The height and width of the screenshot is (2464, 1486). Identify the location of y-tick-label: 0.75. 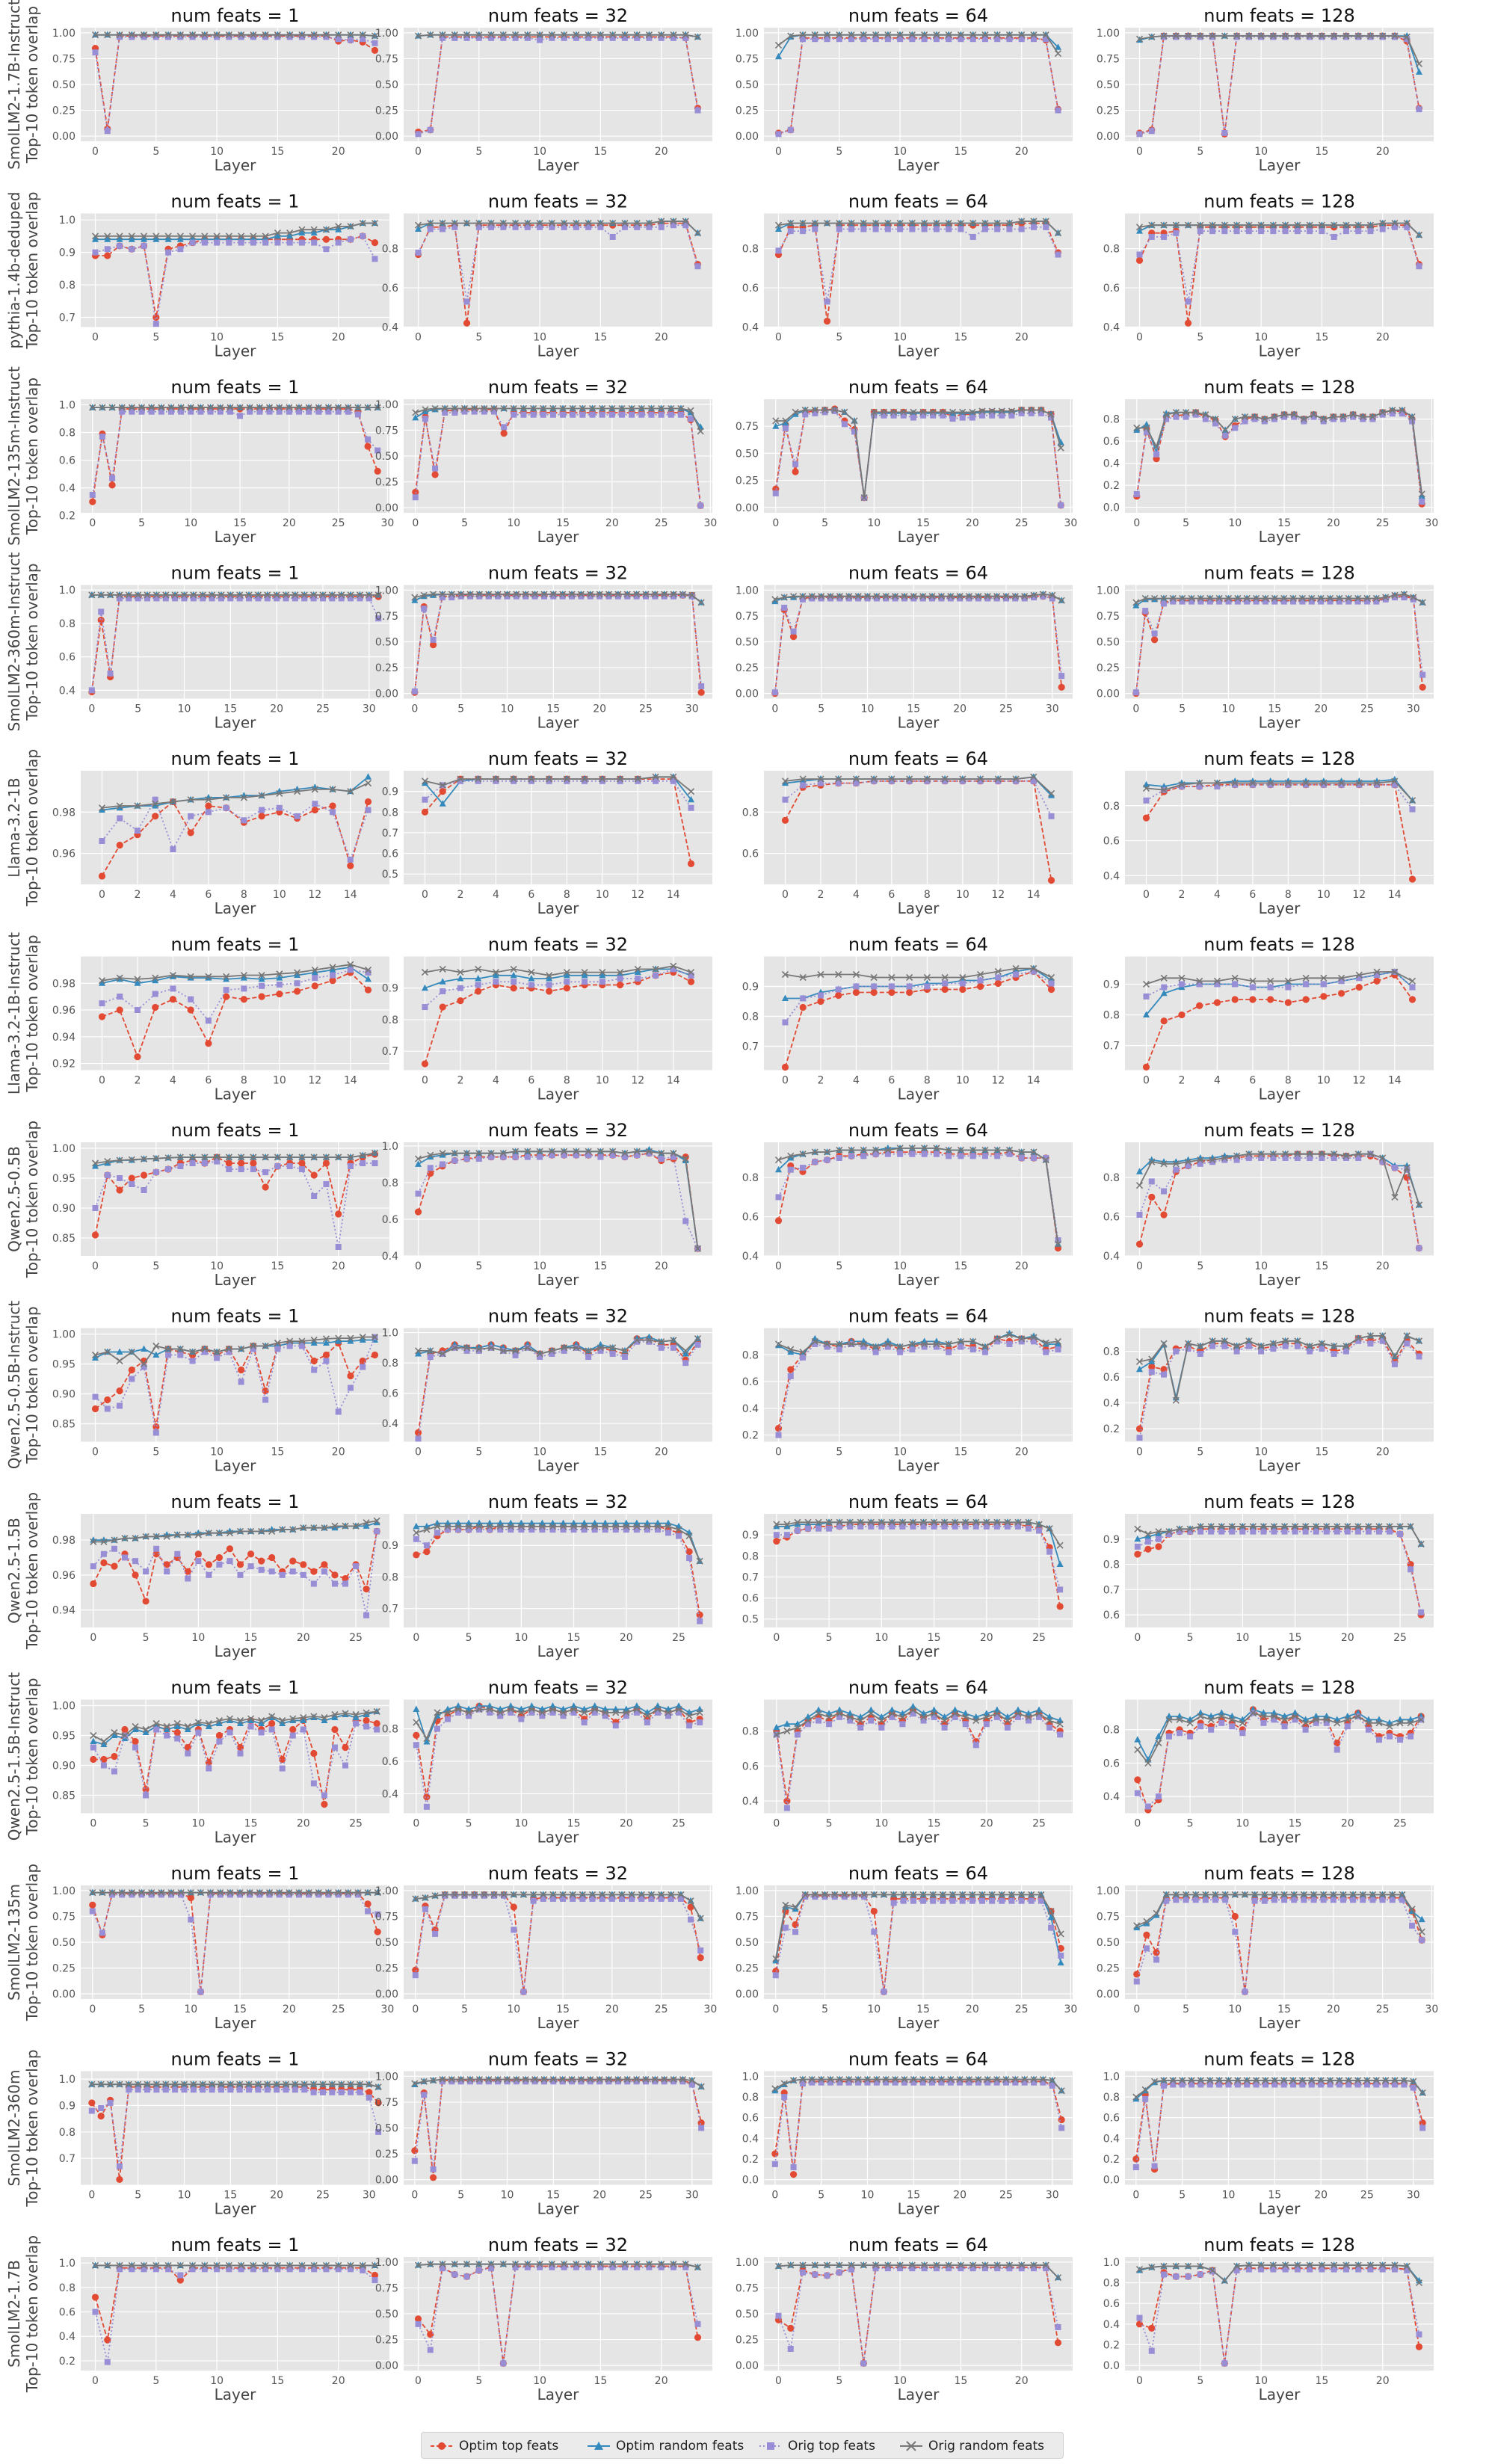
(747, 617).